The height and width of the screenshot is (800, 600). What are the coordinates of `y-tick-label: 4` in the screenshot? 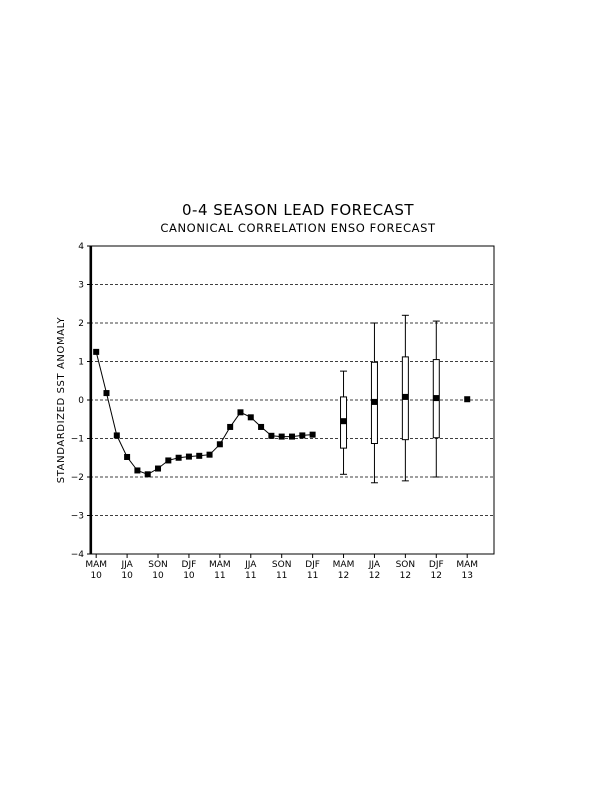 It's located at (81, 247).